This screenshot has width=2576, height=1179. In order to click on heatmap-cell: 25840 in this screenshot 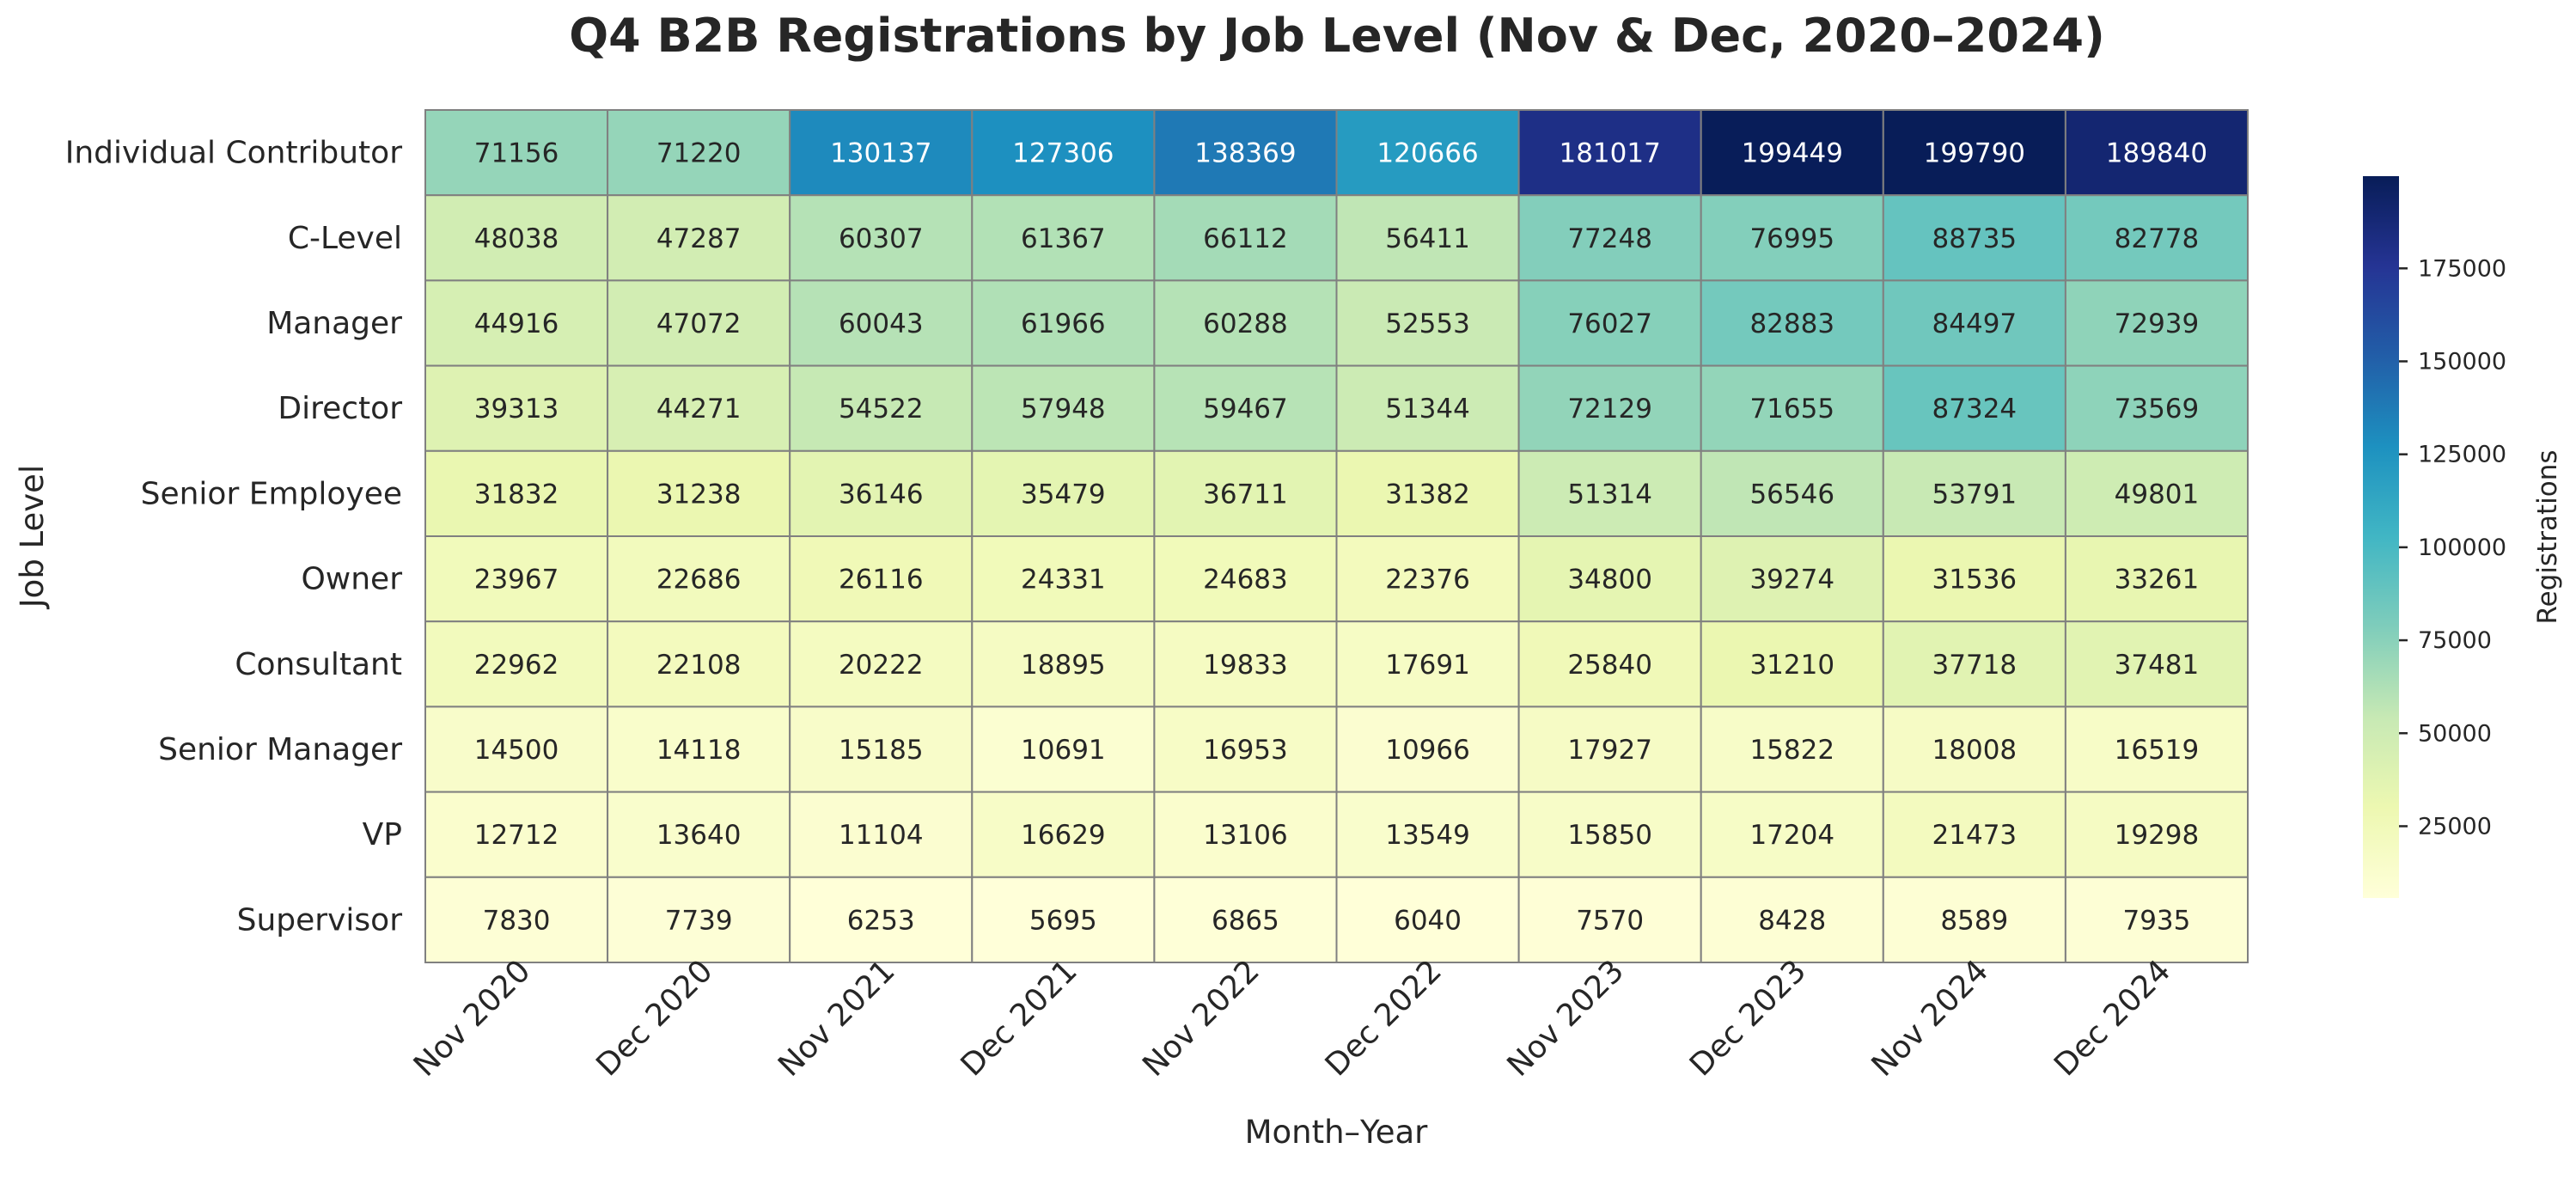, I will do `click(1609, 664)`.